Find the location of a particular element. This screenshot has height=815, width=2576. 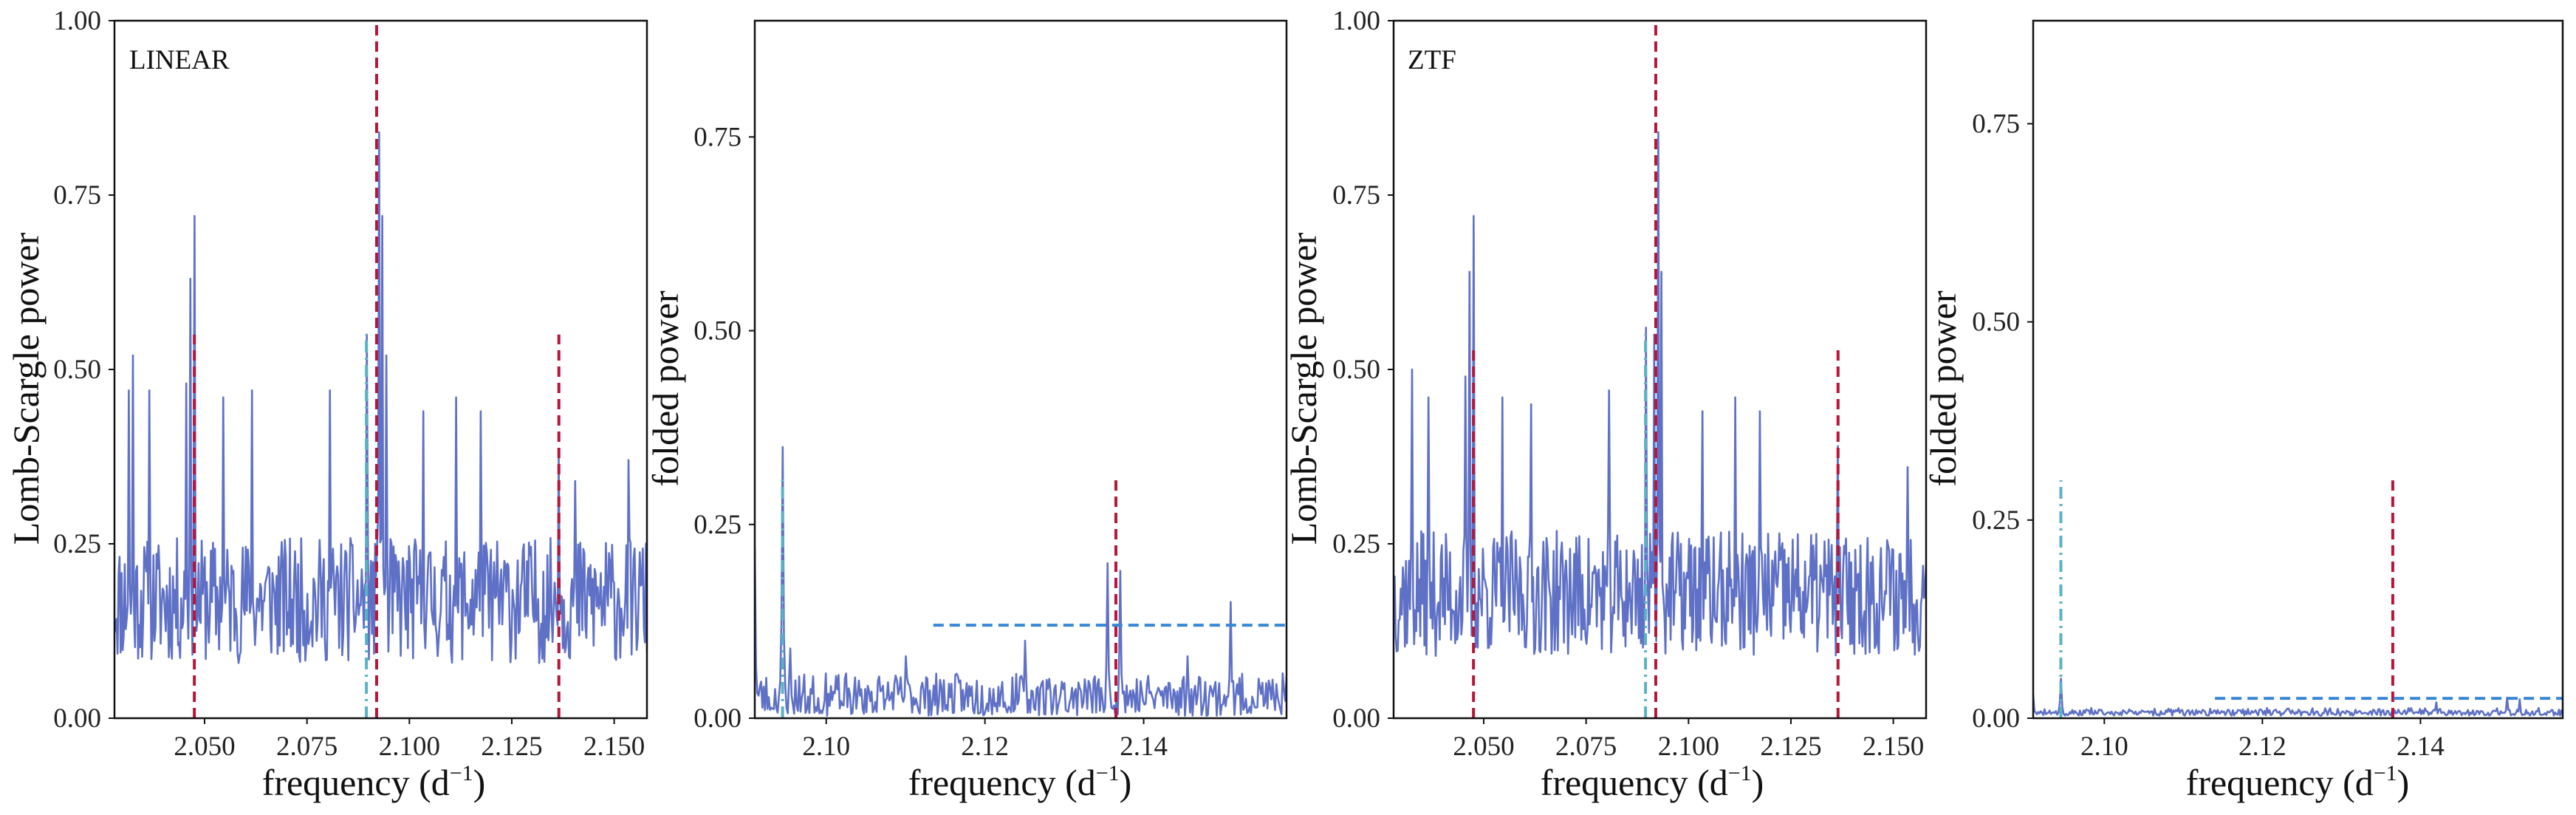

linear-folded-x-tick-label: 2.14 is located at coordinates (1144, 747).